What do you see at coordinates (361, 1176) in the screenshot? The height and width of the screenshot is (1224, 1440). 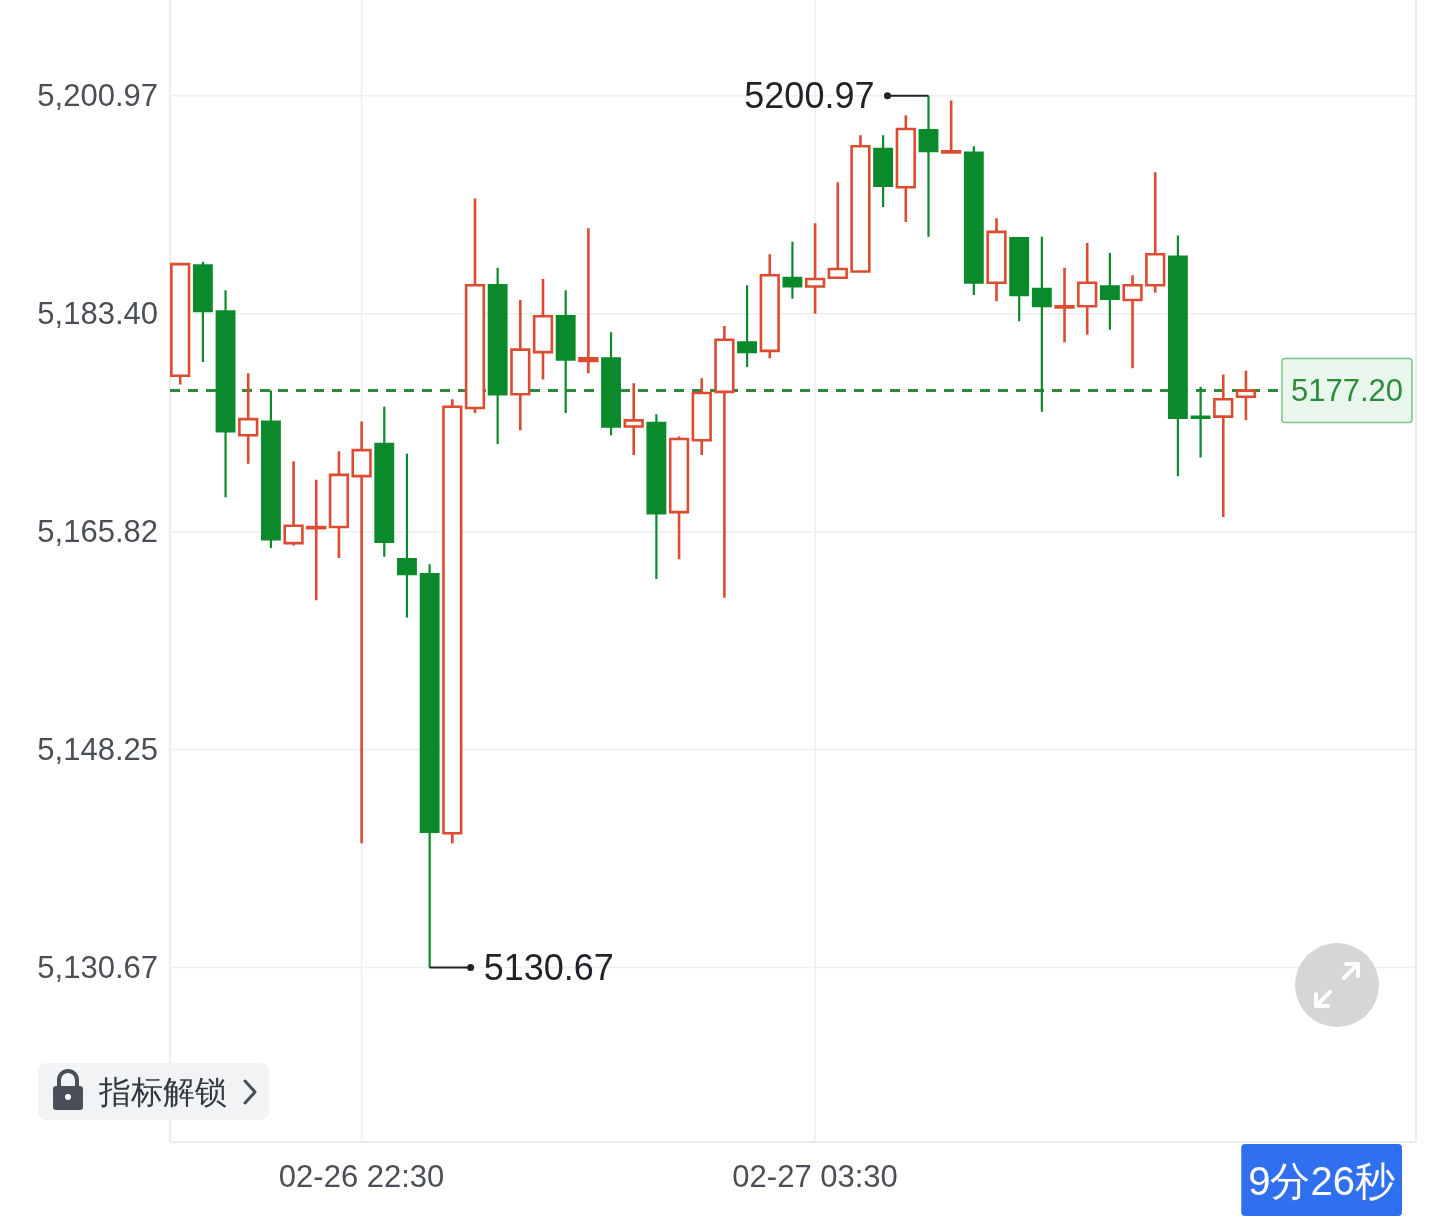 I see `x-tick-label: 02-26 22:30` at bounding box center [361, 1176].